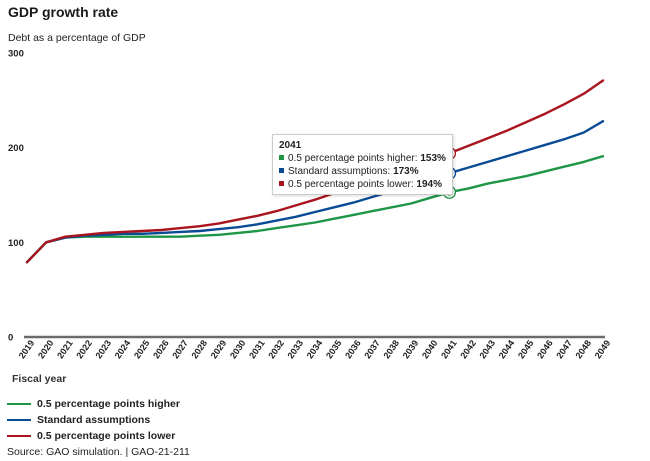  I want to click on x-tick-label: 2022, so click(84, 349).